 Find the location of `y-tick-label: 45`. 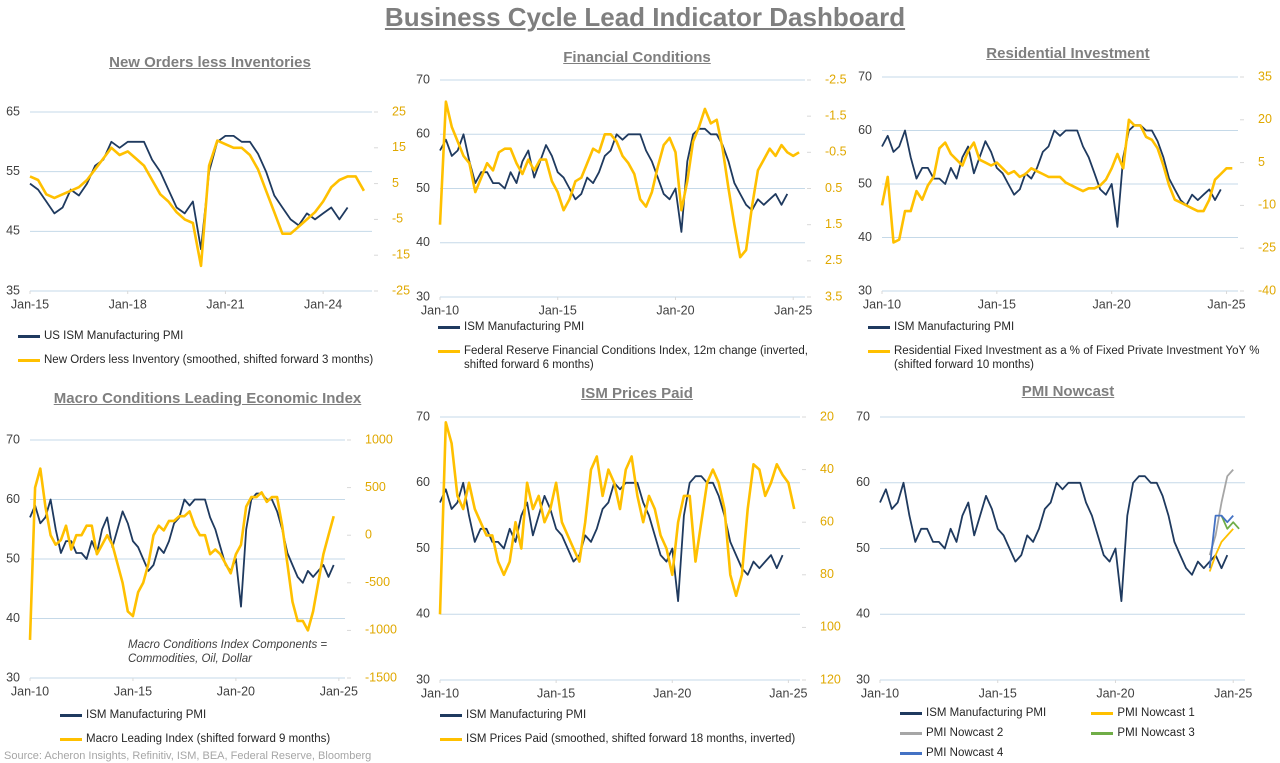

y-tick-label: 45 is located at coordinates (13, 231).